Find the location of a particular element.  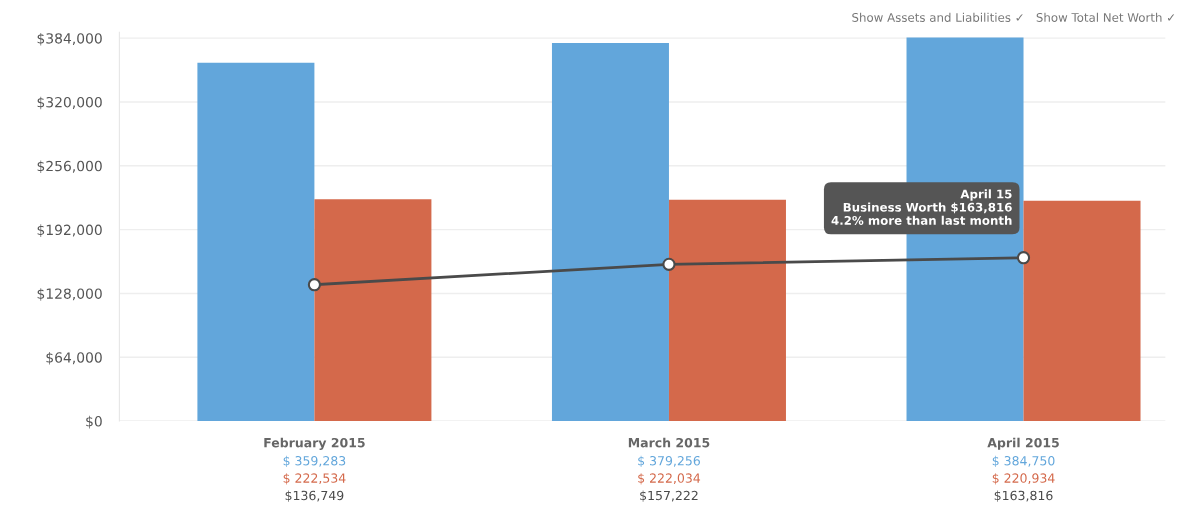

data-label: $ 222,534 is located at coordinates (314, 479).